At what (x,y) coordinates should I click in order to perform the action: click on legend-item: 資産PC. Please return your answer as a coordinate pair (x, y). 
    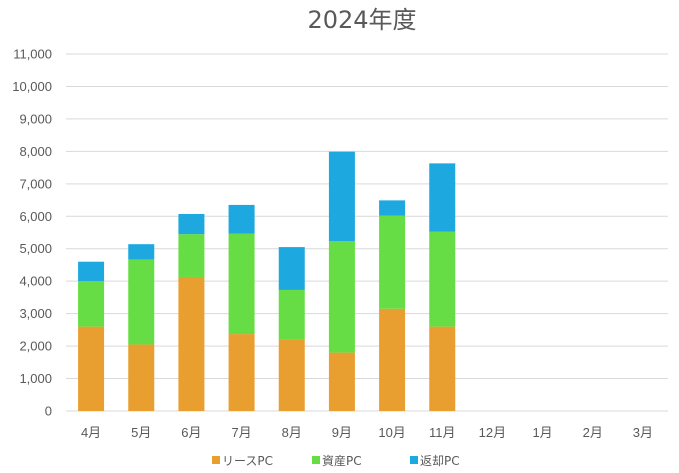
    Looking at the image, I should click on (337, 460).